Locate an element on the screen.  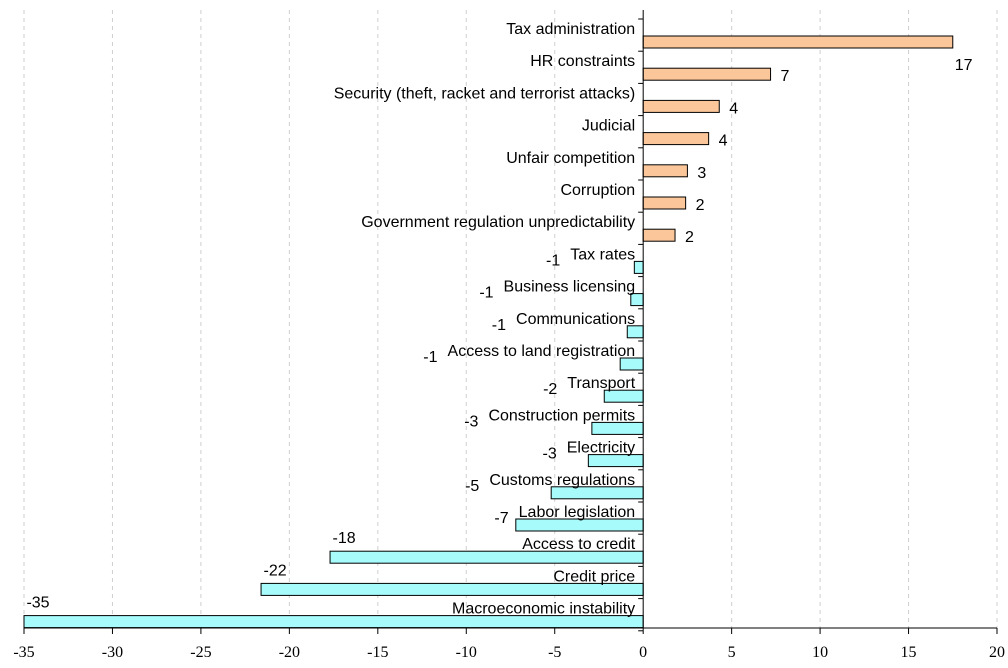
category-label: Tax rates is located at coordinates (602, 254).